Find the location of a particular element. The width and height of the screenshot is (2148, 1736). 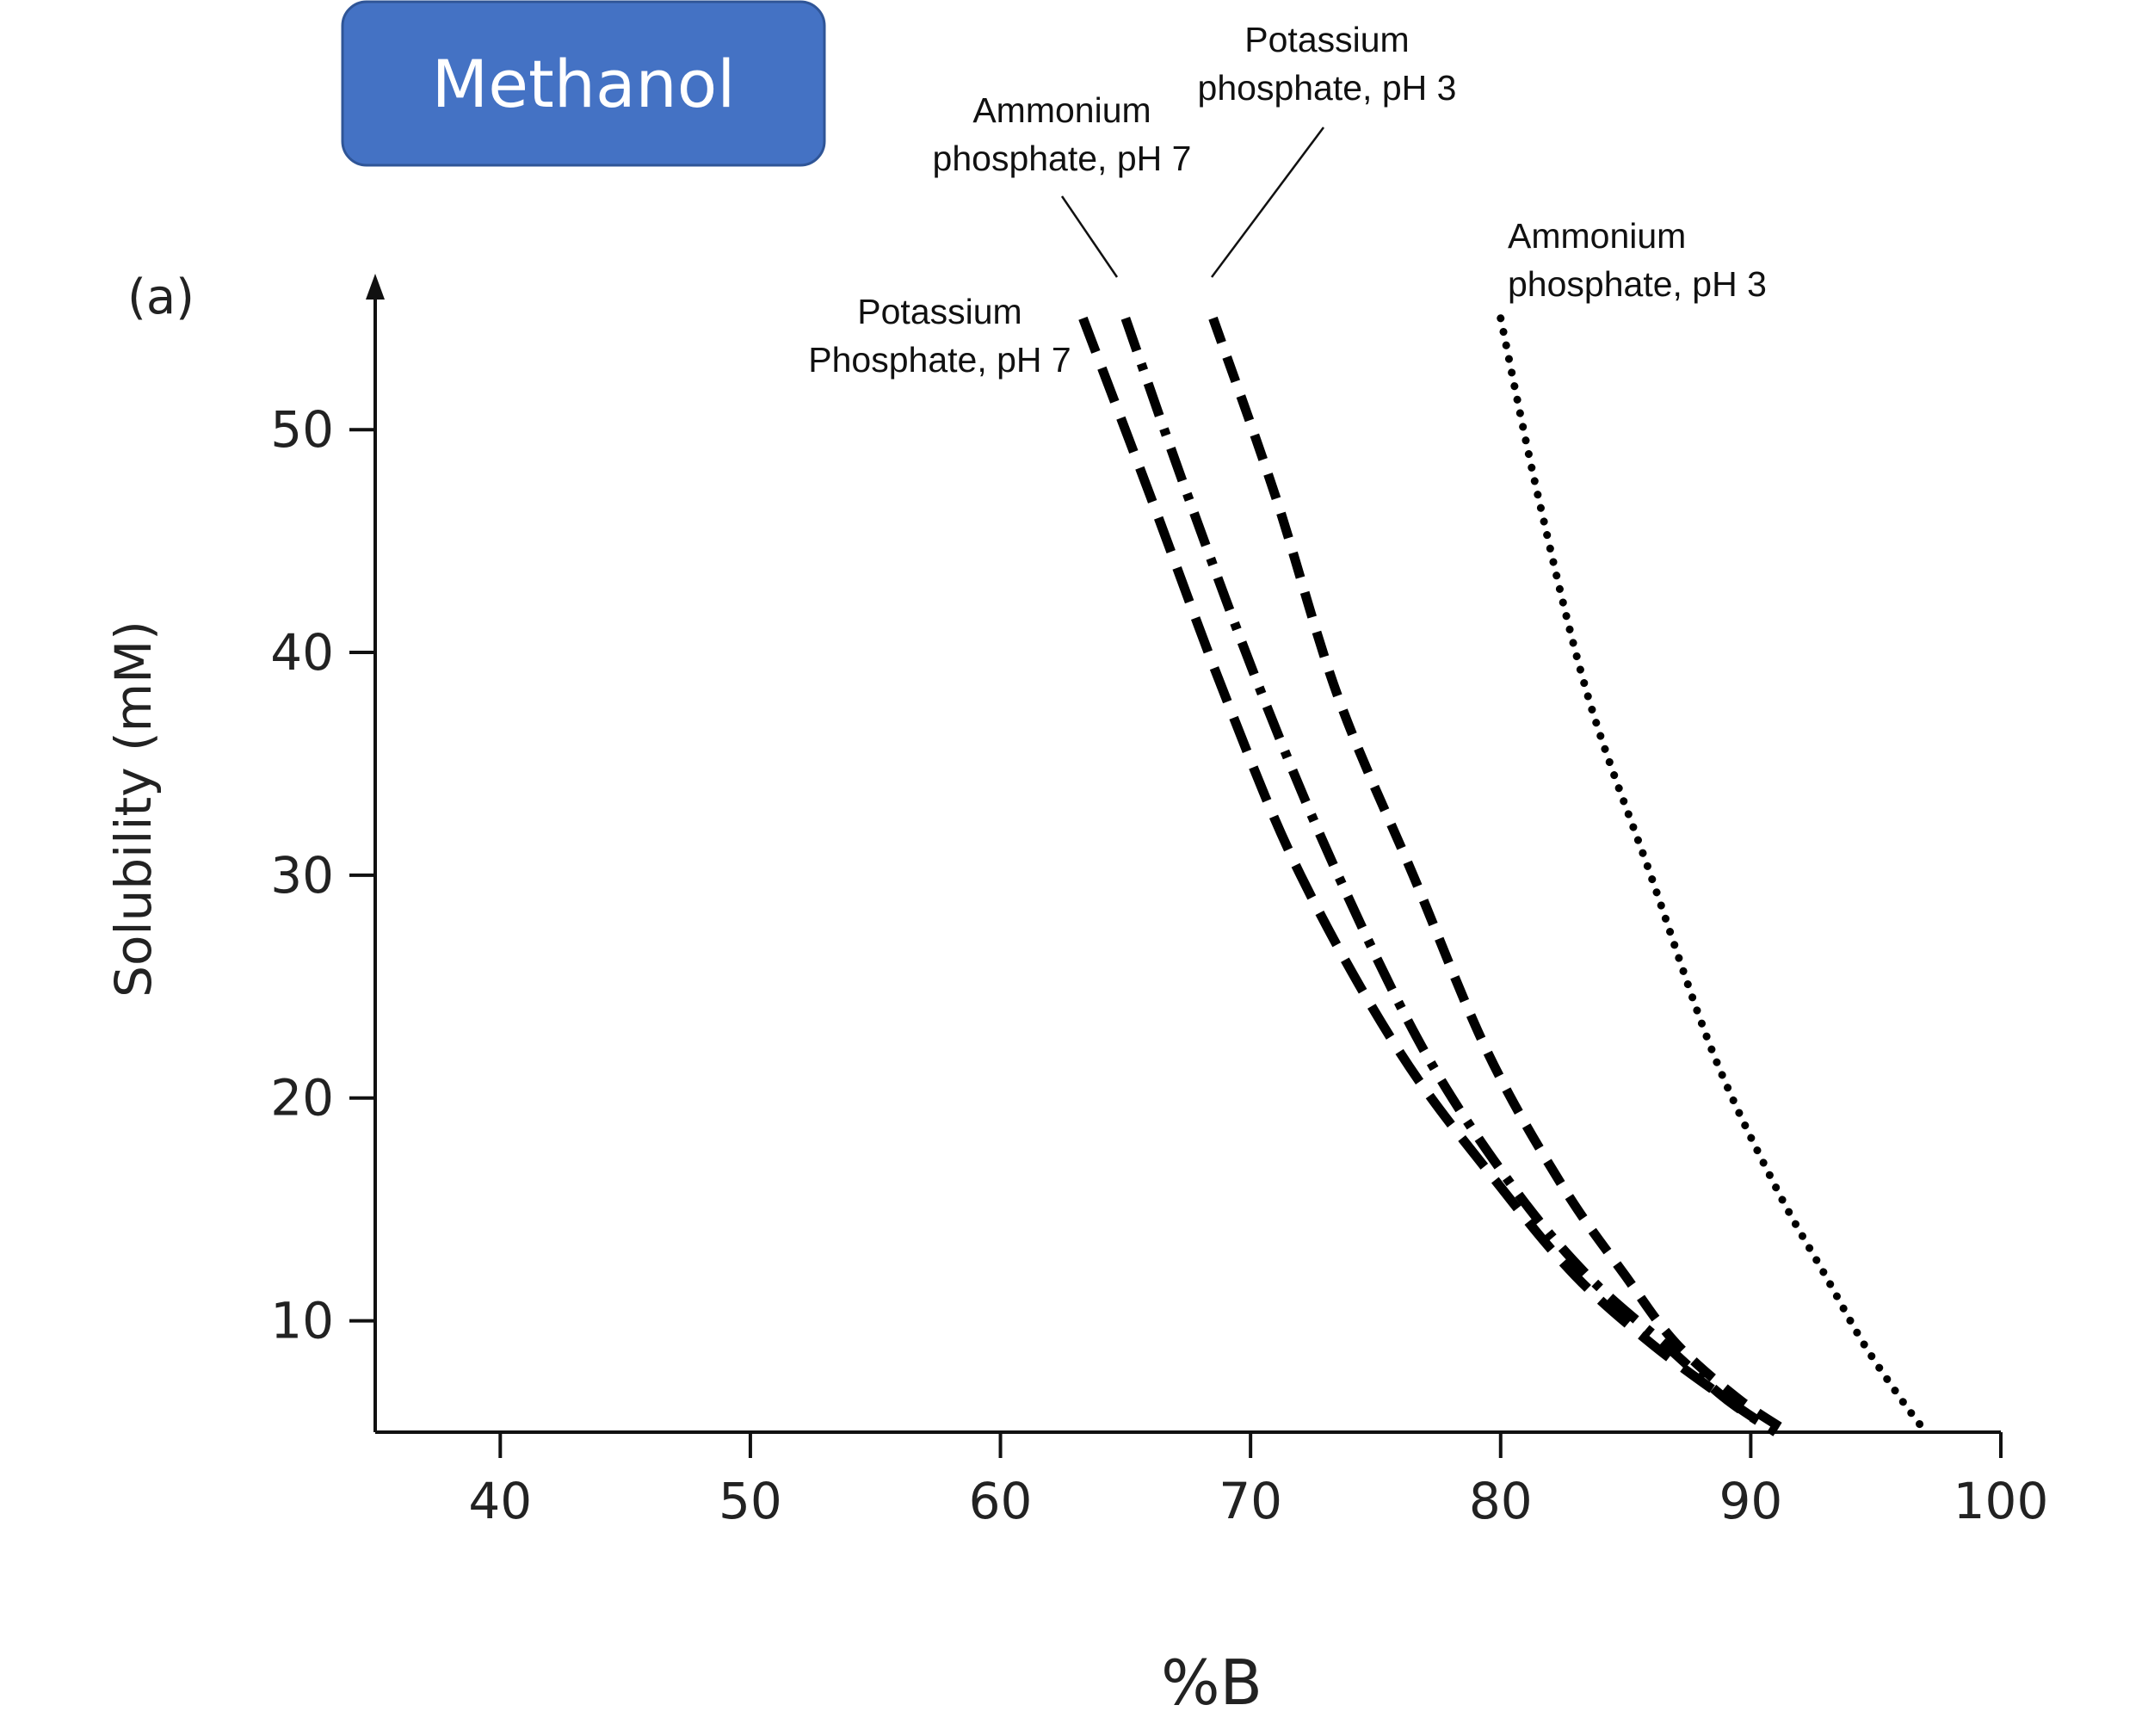

y-ticks: 10 20 30 40 50 is located at coordinates (323, 875).